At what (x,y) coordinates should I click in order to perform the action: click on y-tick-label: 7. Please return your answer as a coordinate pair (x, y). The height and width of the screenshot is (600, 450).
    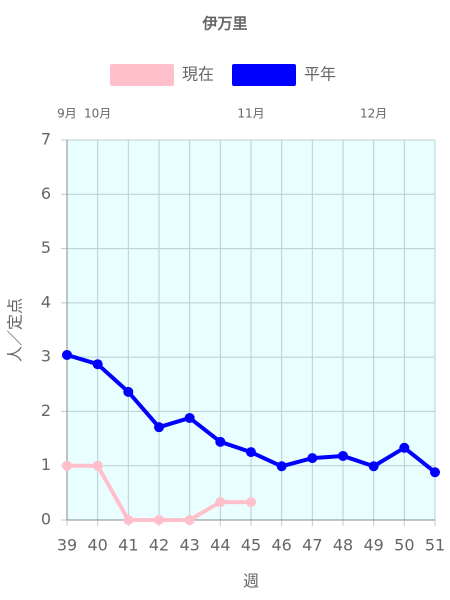
    Looking at the image, I should click on (46, 139).